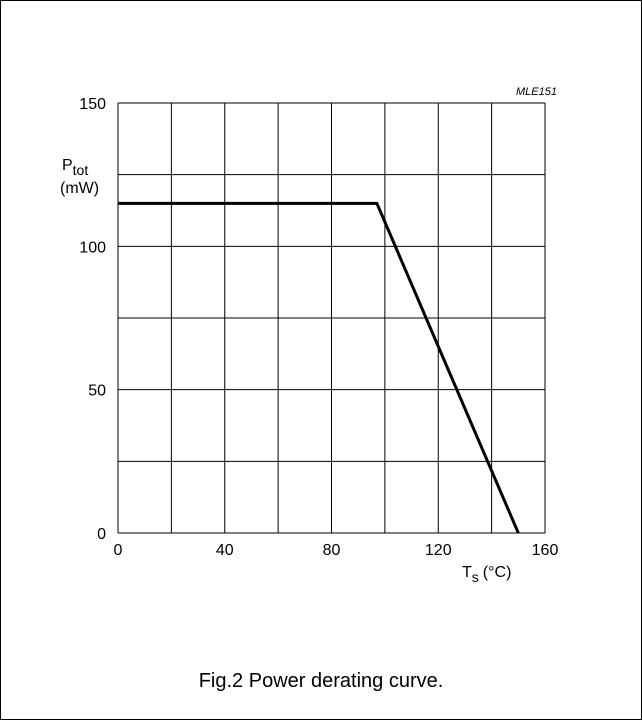  I want to click on x-tick-label: 120, so click(438, 550).